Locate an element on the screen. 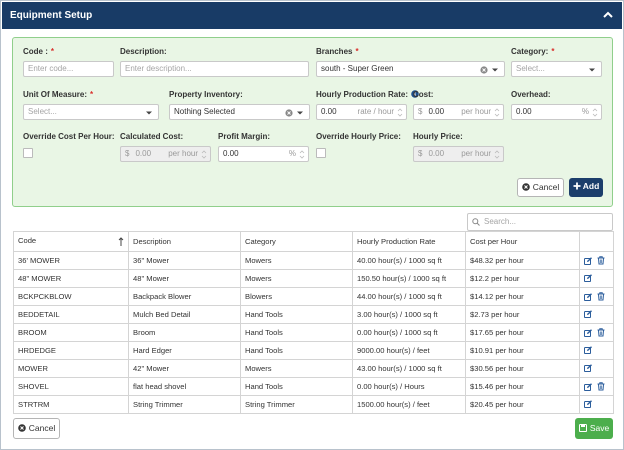 Image resolution: width=624 pixels, height=450 pixels. footer-cancel-button: Cancel is located at coordinates (36, 428).